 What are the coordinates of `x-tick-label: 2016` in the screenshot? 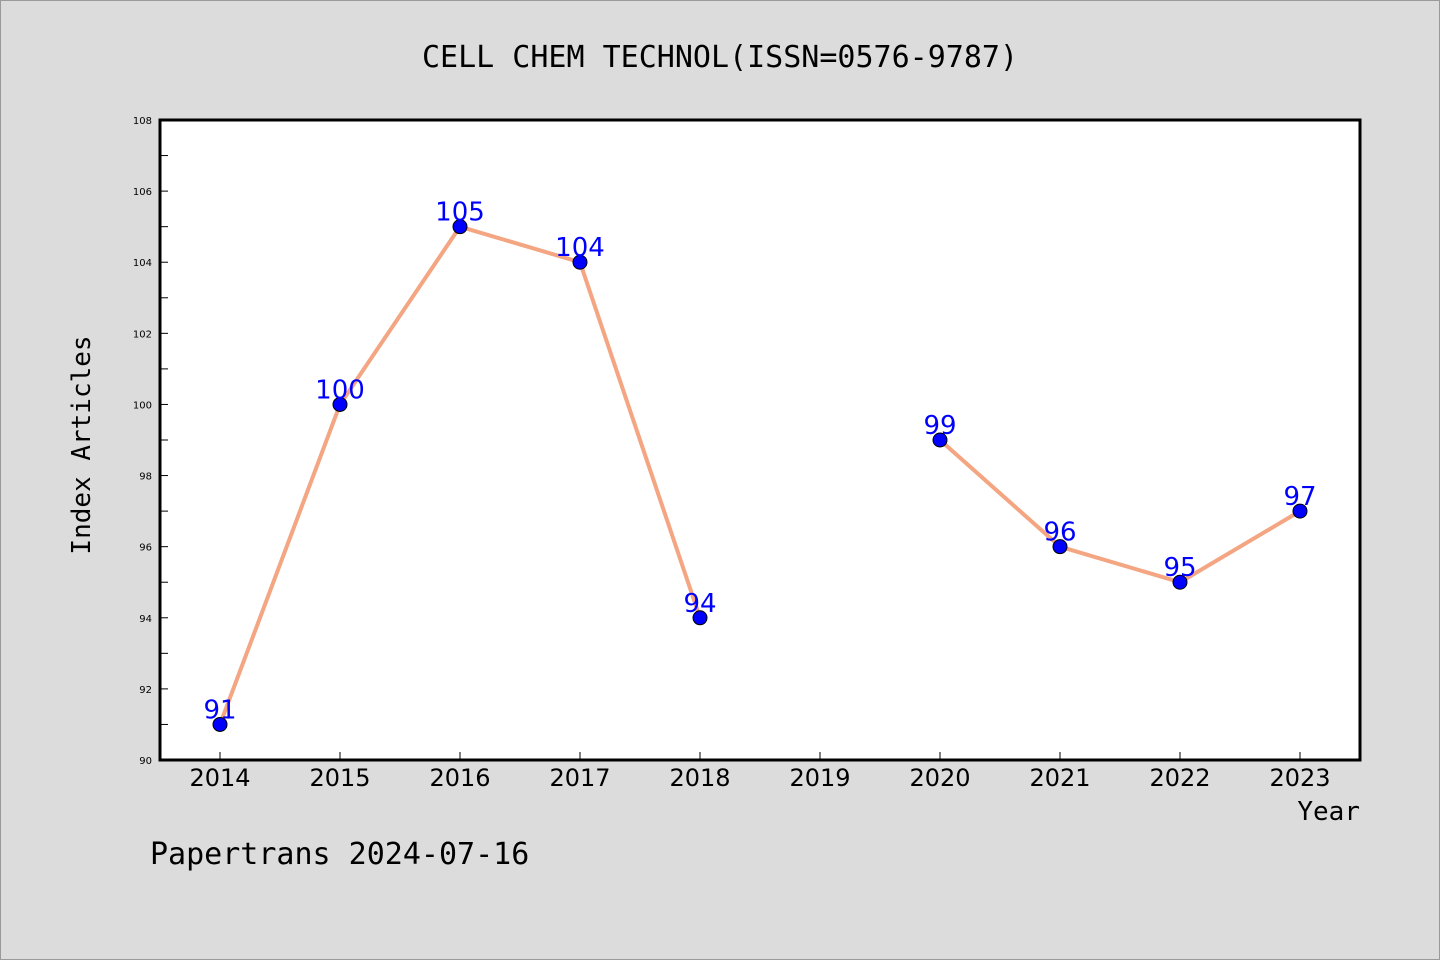 It's located at (459, 778).